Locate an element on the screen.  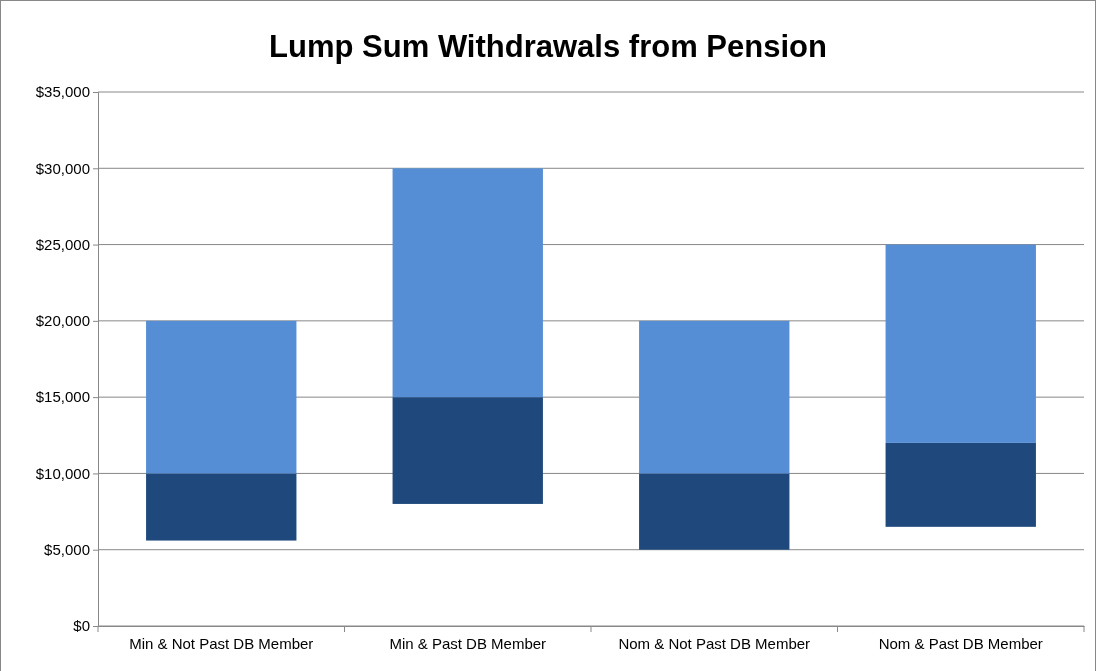
y-tick-label: $0 is located at coordinates (81, 626).